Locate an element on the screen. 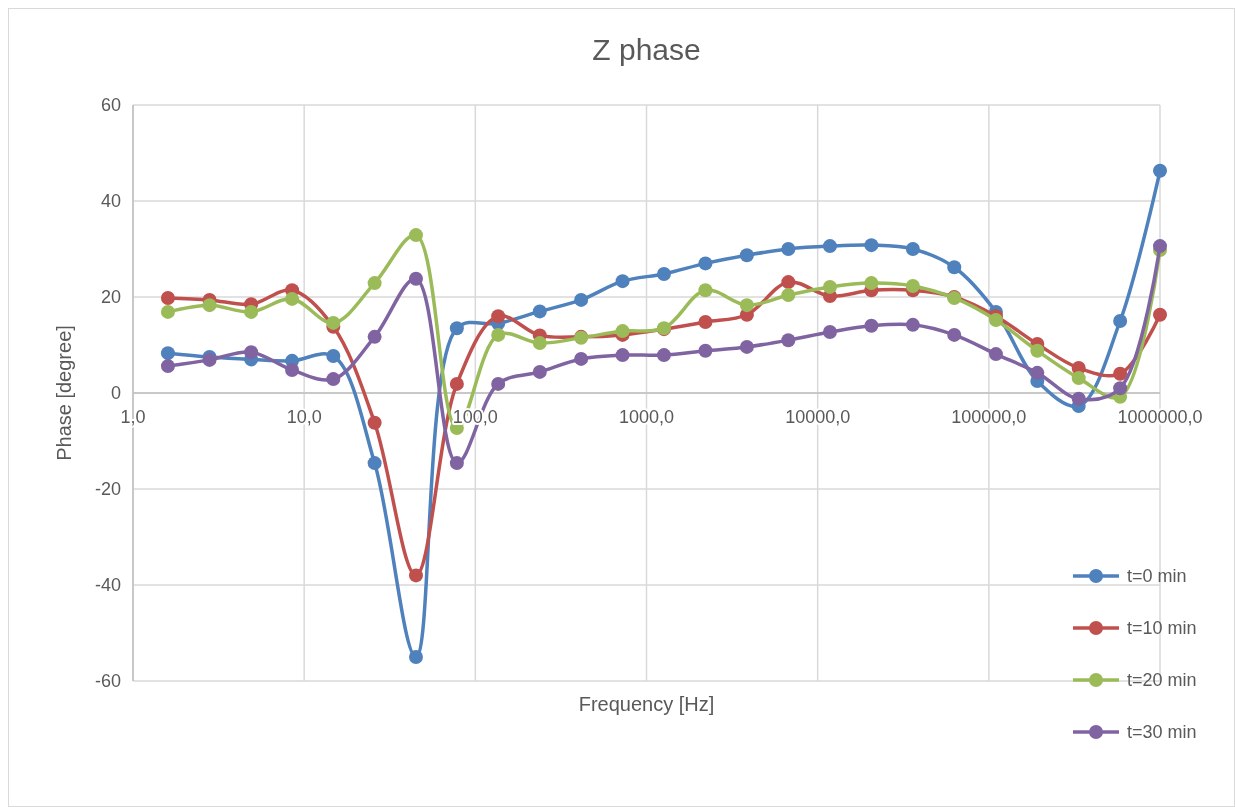 The width and height of the screenshot is (1235, 807). y-tick-label: 60 is located at coordinates (110, 105).